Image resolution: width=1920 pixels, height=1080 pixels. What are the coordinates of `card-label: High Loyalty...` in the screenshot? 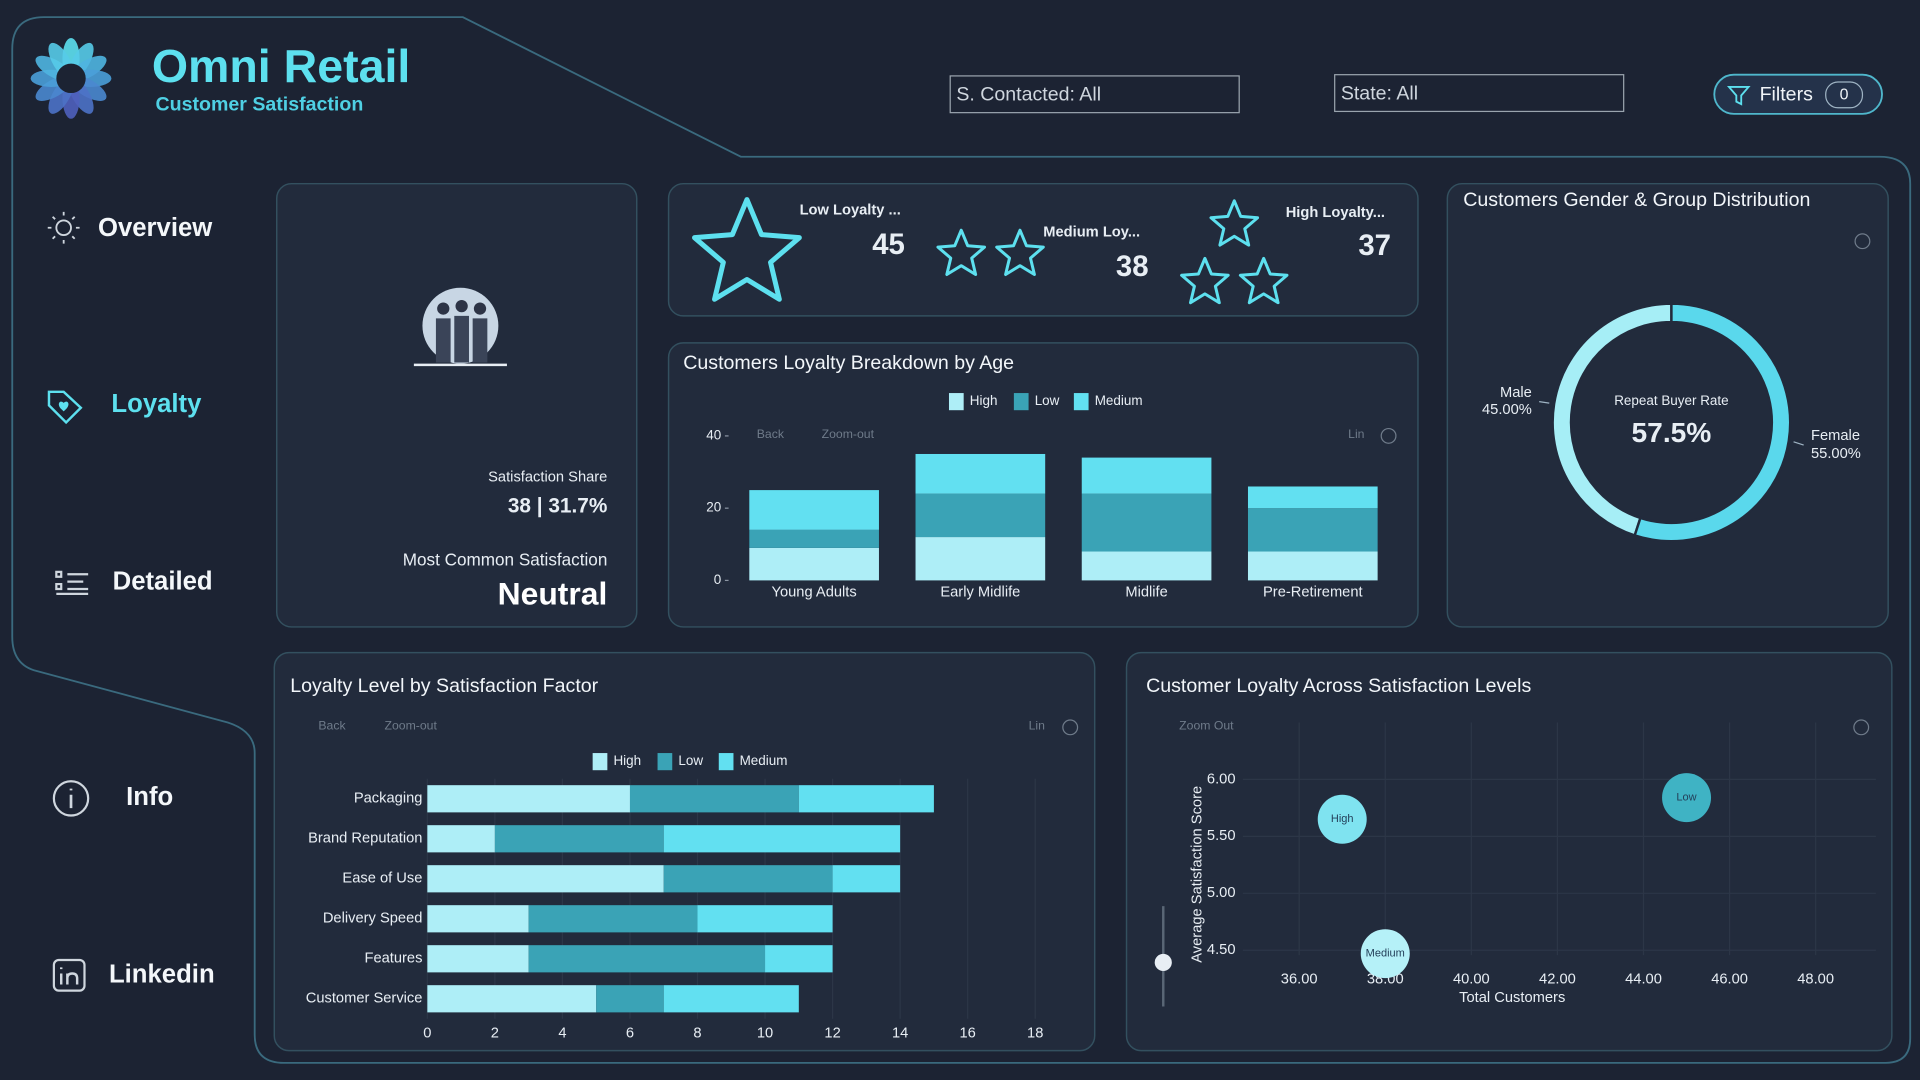 It's located at (1335, 213).